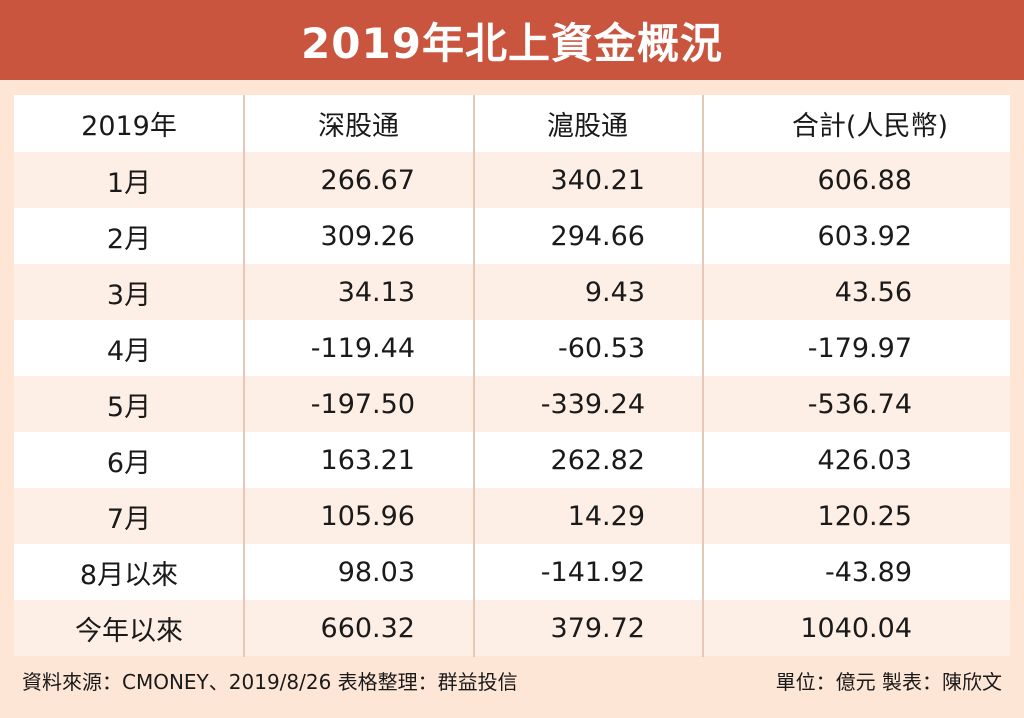 This screenshot has width=1024, height=718. Describe the element at coordinates (856, 180) in the screenshot. I see `cell-total: 606.88` at that location.